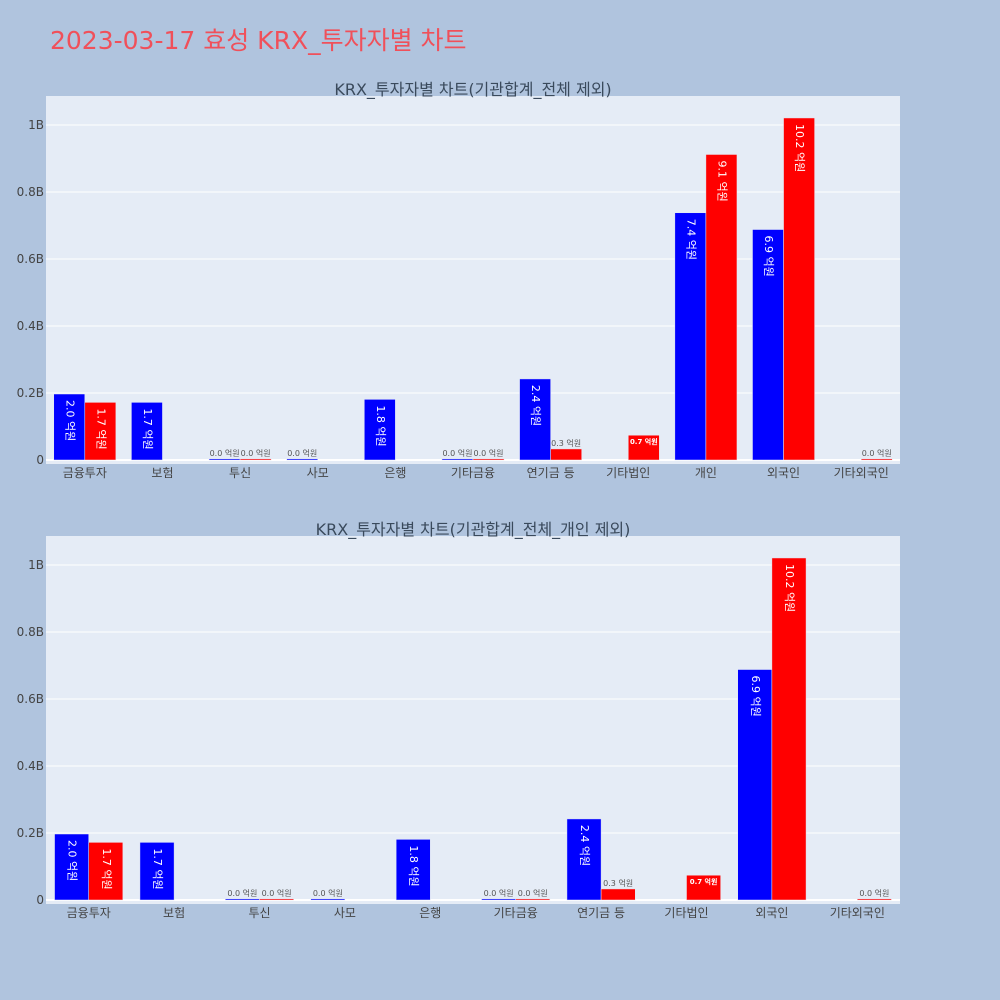 Image resolution: width=1000 pixels, height=1000 pixels. I want to click on data-label: 0.3 억원, so click(566, 443).